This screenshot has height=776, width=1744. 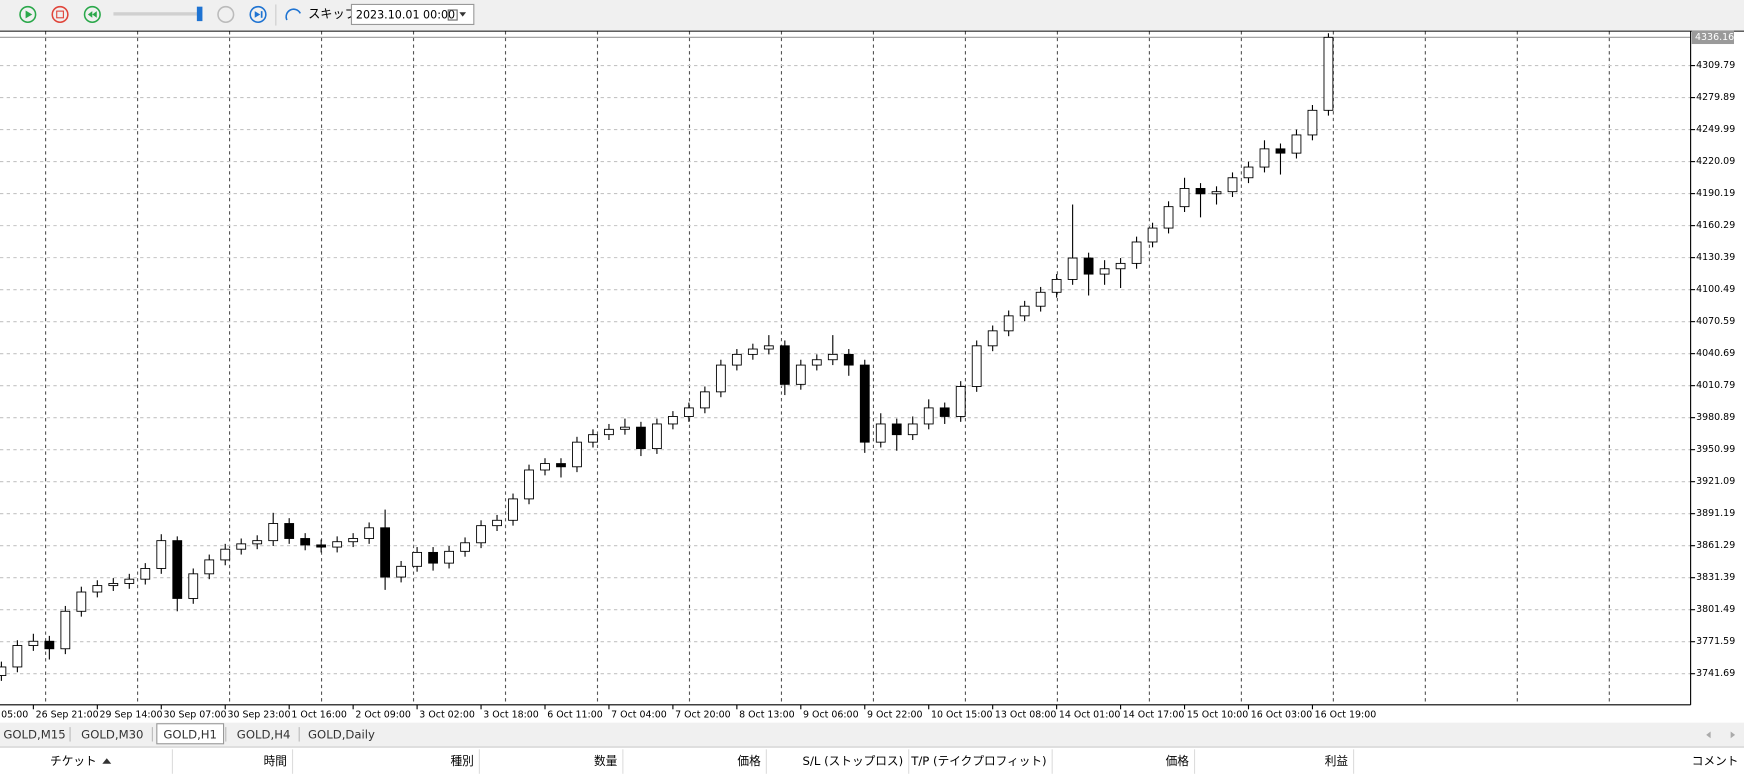 I want to click on play-button, so click(x=28, y=14).